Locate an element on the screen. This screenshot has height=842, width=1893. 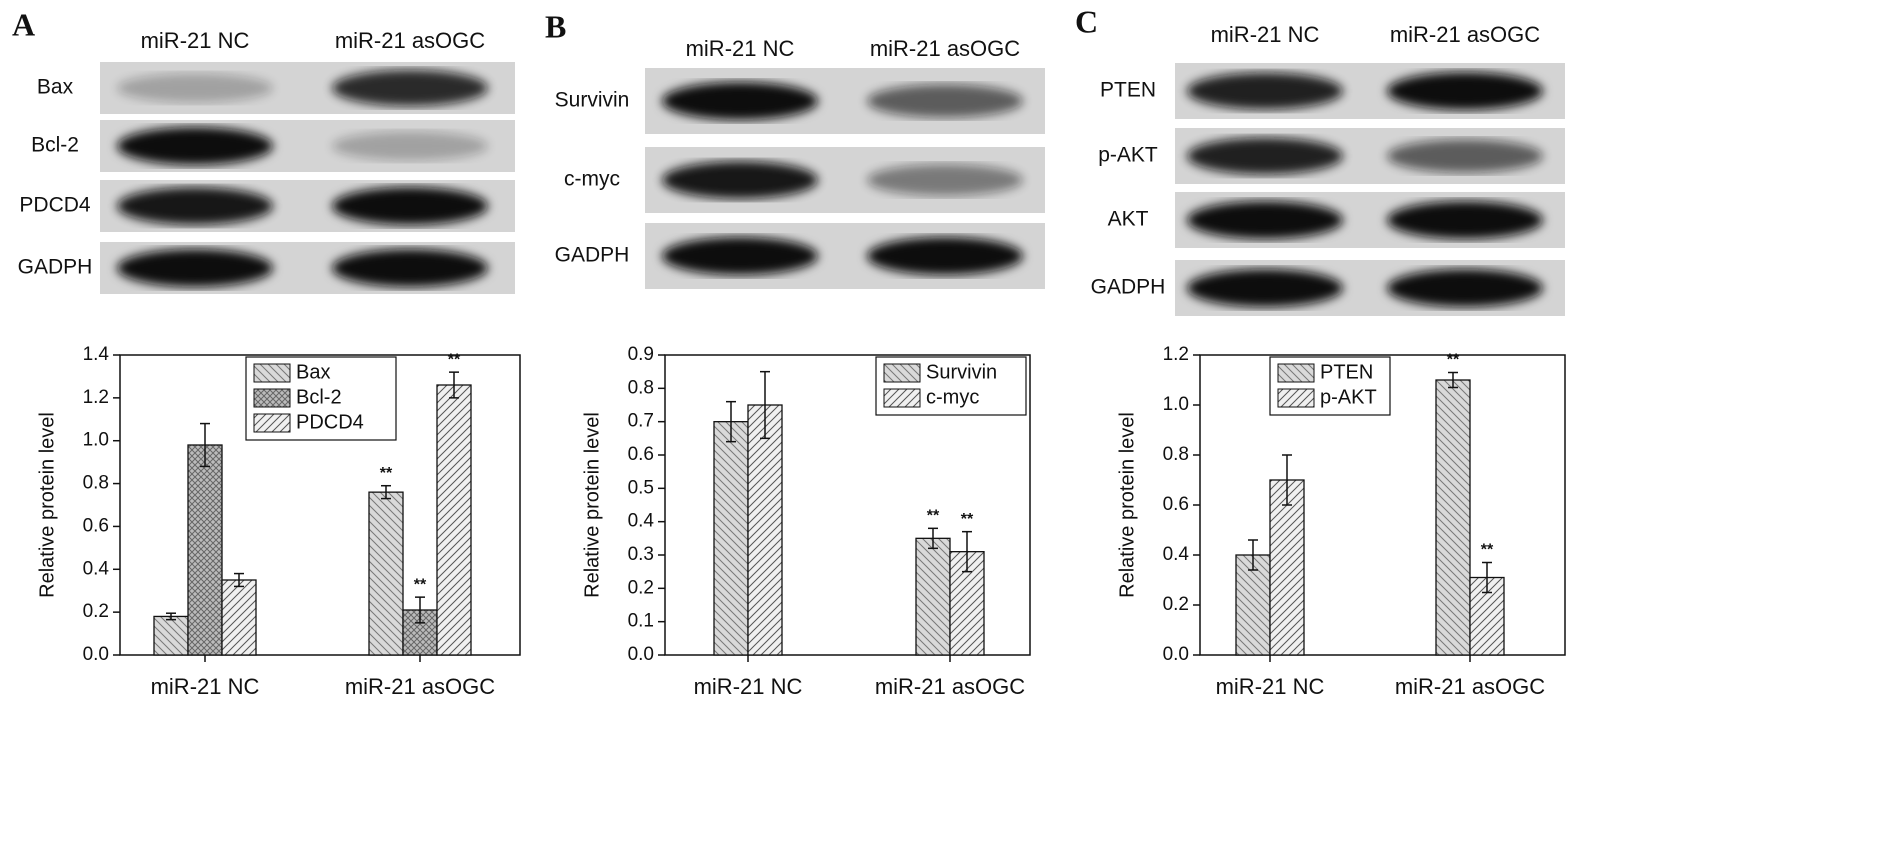
panel-letter: A is located at coordinates (23, 24).